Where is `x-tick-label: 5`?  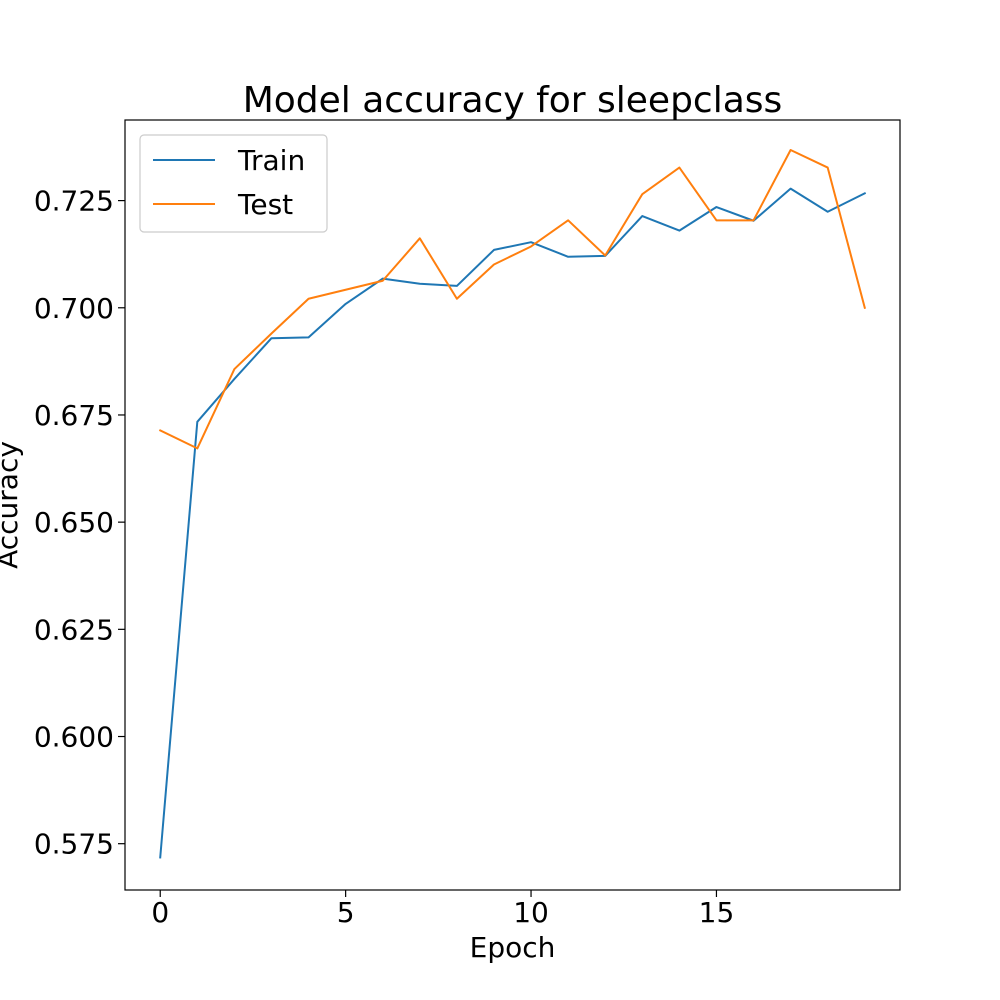
x-tick-label: 5 is located at coordinates (346, 912).